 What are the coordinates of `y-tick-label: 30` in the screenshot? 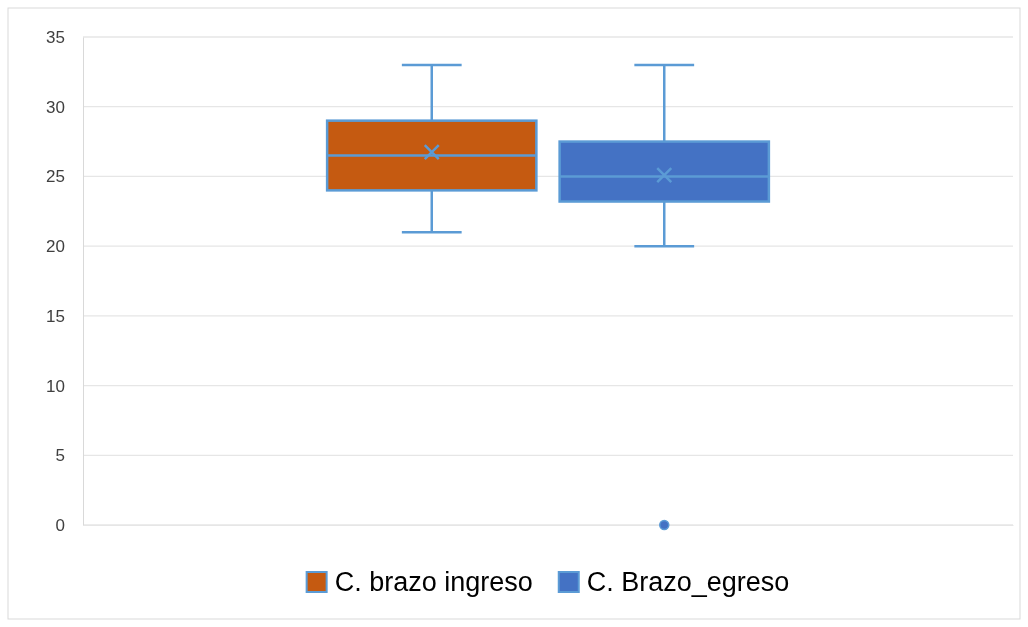 It's located at (55, 107).